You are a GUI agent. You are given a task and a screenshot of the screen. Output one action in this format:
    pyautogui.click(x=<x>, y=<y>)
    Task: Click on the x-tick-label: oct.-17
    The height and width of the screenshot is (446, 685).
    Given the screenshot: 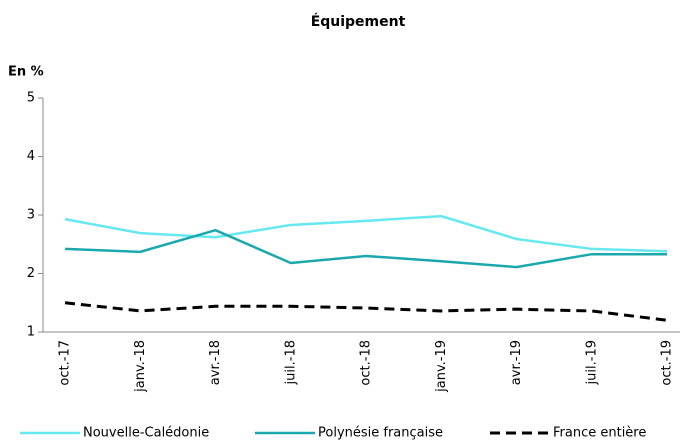 What is the action you would take?
    pyautogui.click(x=65, y=363)
    